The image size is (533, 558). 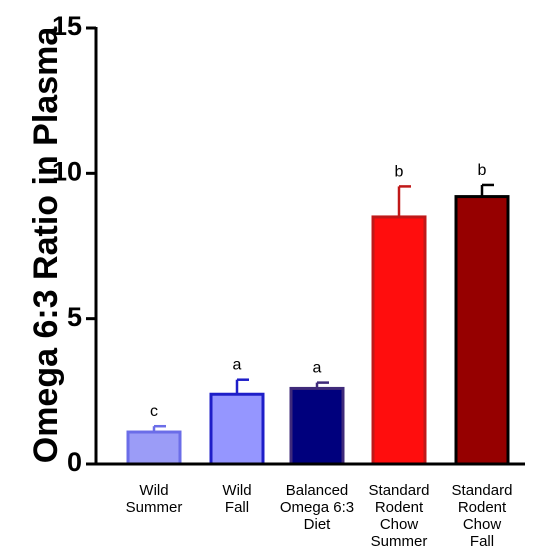 I want to click on y-tick-label: 15, so click(x=67, y=26).